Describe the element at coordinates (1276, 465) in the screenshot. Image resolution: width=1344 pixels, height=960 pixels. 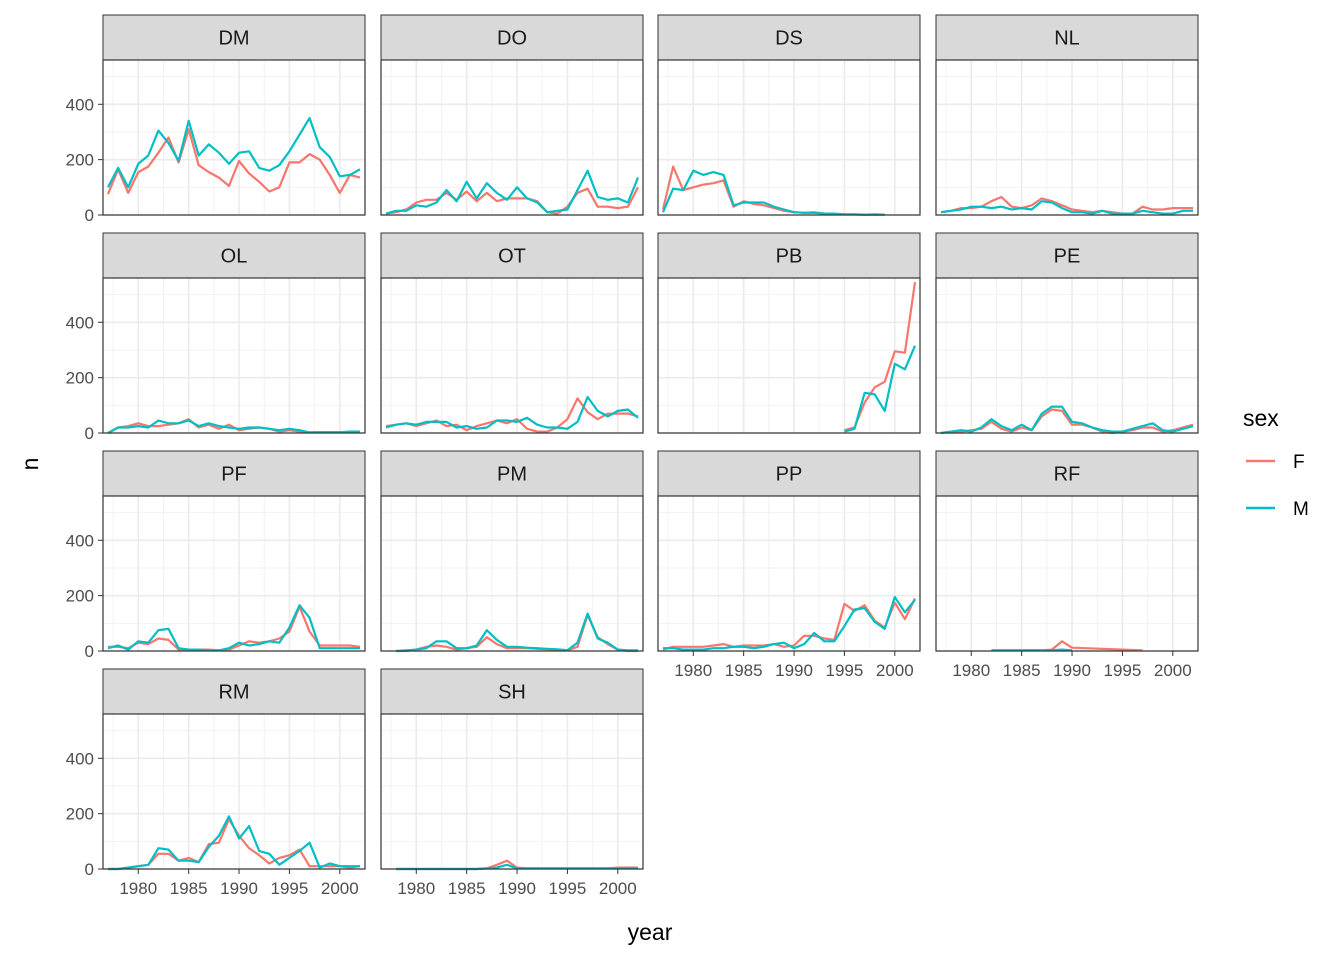
I see `legend: sex F M` at that location.